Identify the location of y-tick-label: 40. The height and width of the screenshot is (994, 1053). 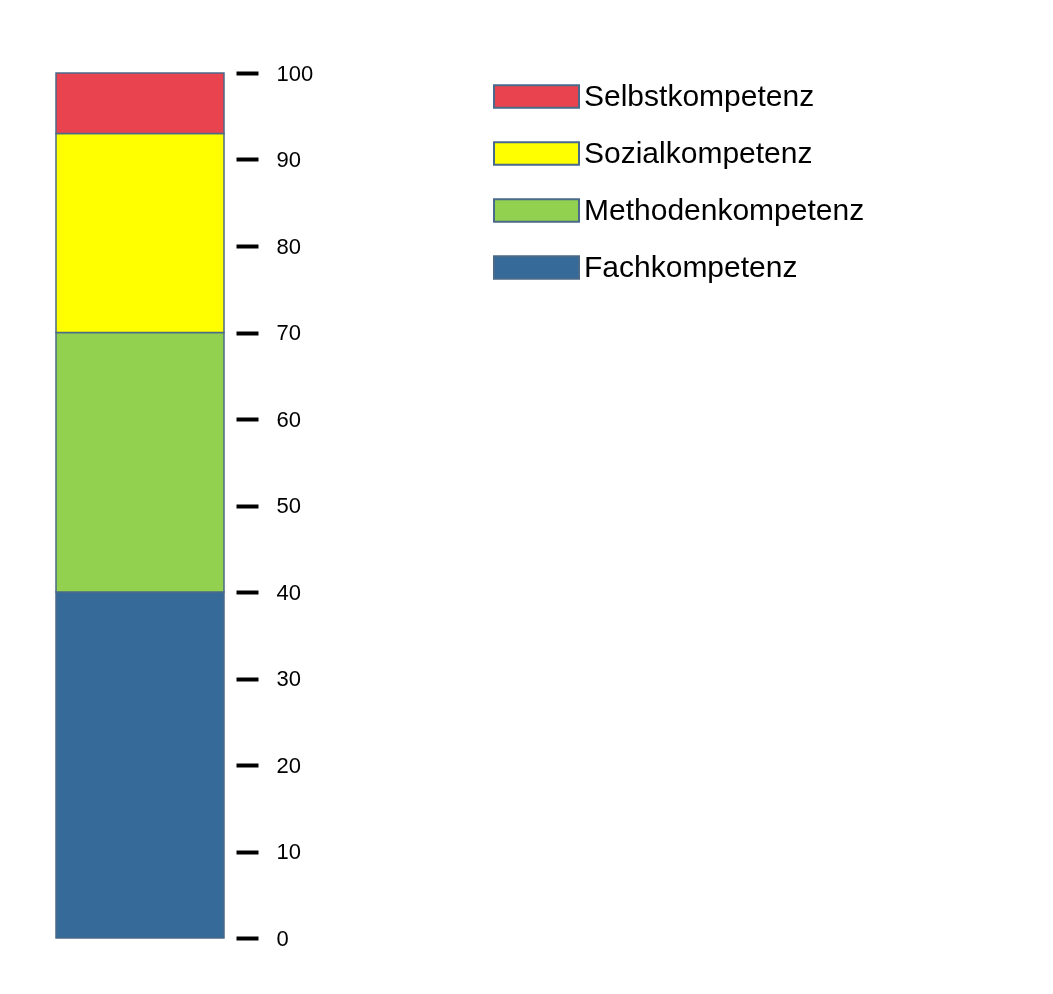
(288, 592).